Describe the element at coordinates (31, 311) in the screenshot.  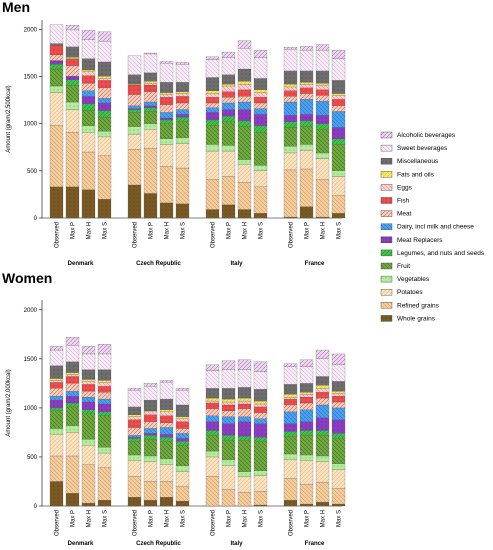
I see `y-tick-label: 2000` at that location.